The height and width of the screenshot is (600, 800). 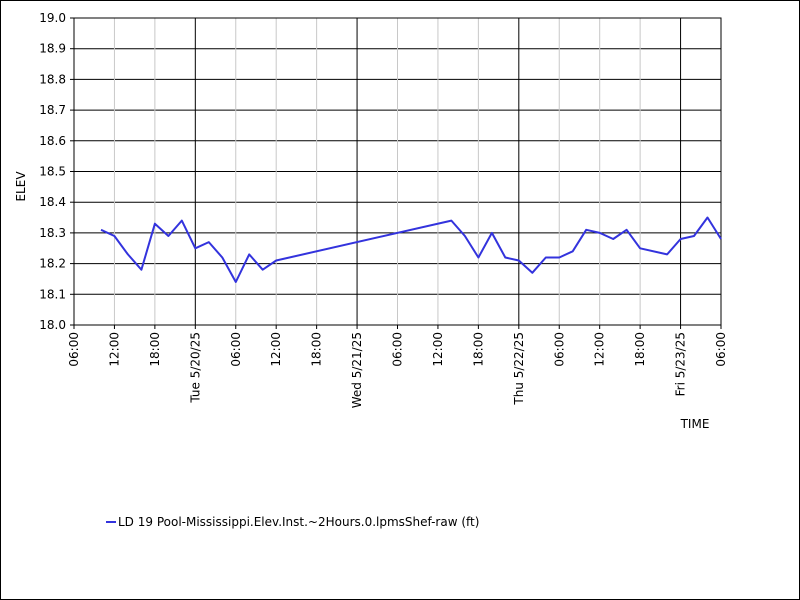 I want to click on y-tick-label: 18.8, so click(x=52, y=79).